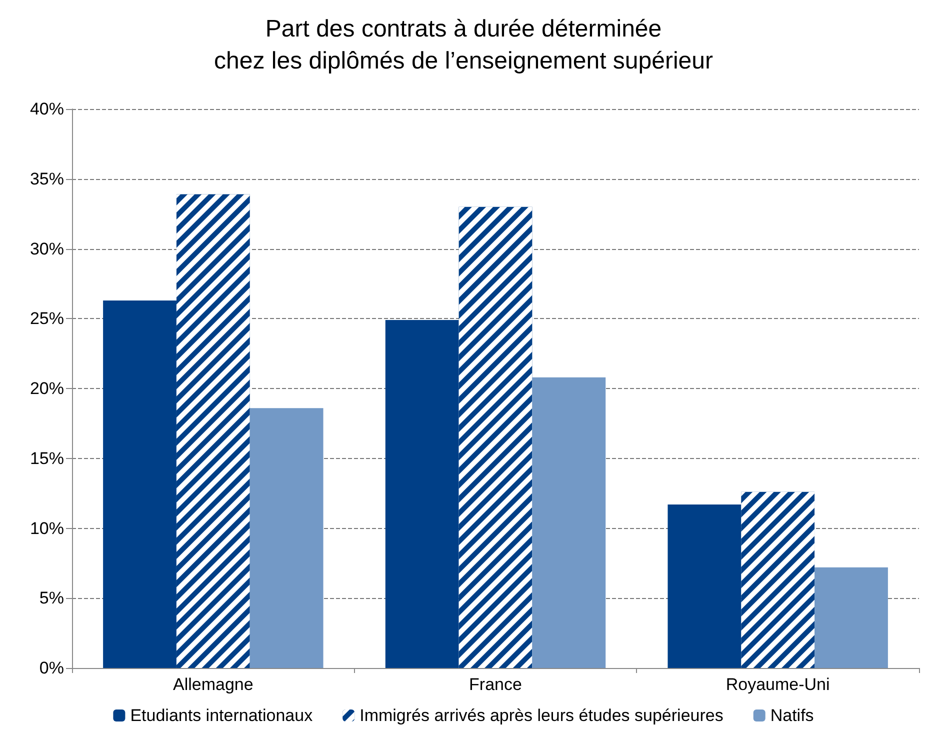 The height and width of the screenshot is (731, 927). What do you see at coordinates (778, 684) in the screenshot?
I see `x-tick-label: Royaume-Uni` at bounding box center [778, 684].